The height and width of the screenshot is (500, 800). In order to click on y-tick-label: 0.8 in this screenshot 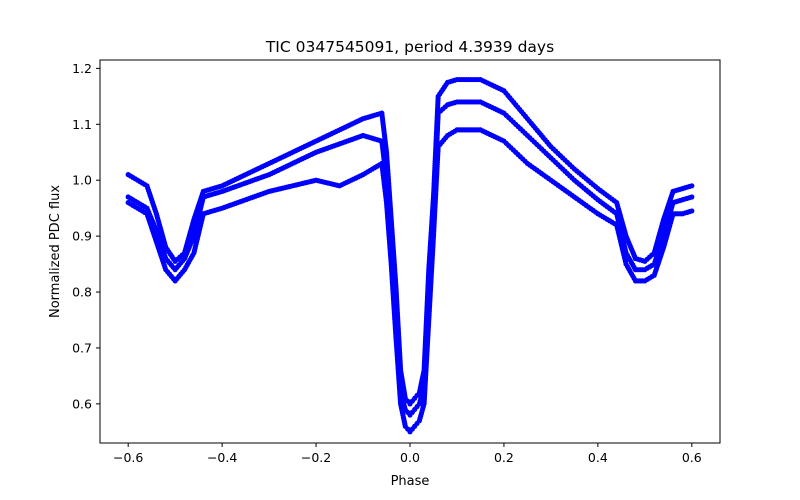, I will do `click(82, 292)`.